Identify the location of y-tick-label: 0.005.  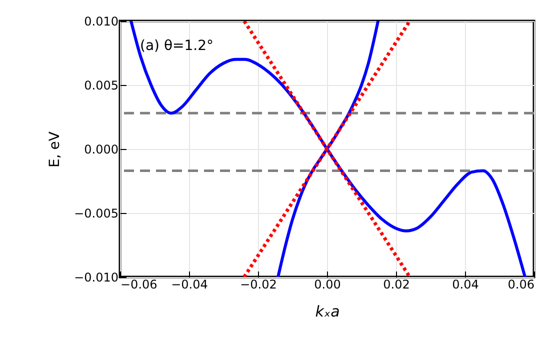
(101, 85).